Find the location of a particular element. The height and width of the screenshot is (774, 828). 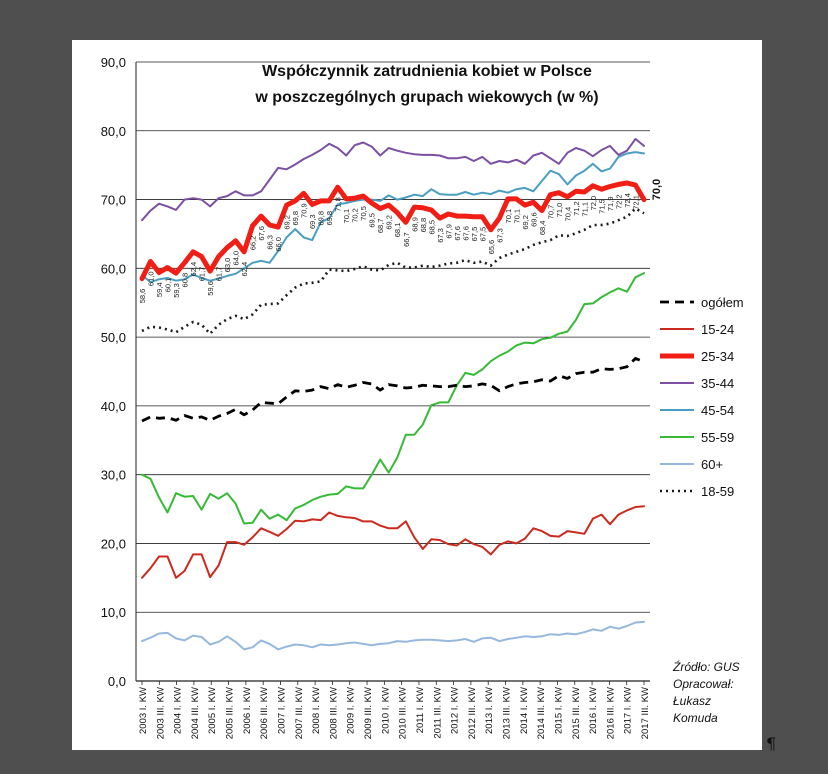

legend-label-15-24: 15-24 is located at coordinates (717, 329).